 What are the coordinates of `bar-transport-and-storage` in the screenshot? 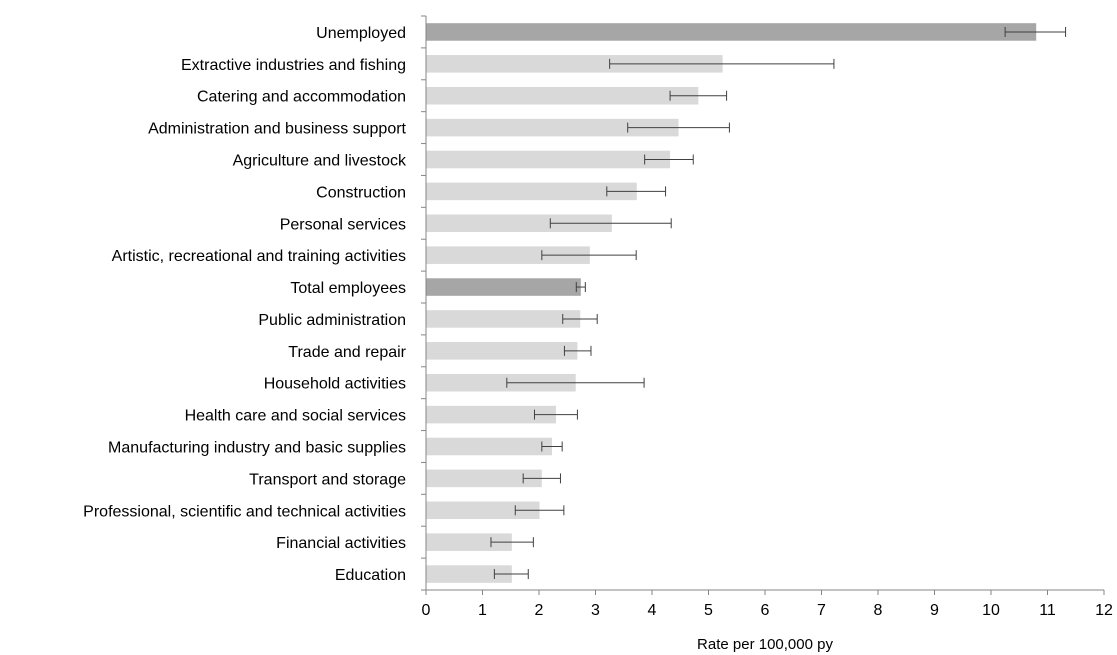 It's located at (484, 478).